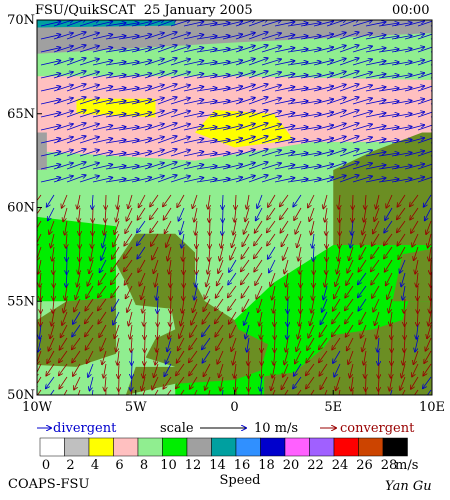 Image resolution: width=450 pixels, height=500 pixels. Describe the element at coordinates (291, 465) in the screenshot. I see `colorbar-tick-label: 20` at that location.